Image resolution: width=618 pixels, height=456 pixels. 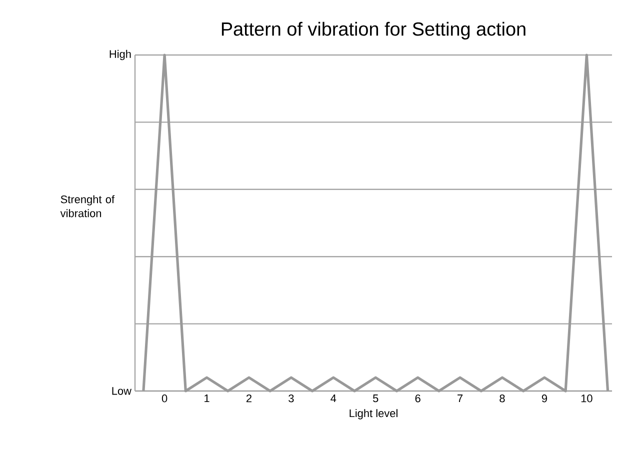 What do you see at coordinates (544, 398) in the screenshot?
I see `x-tick-label: 9` at bounding box center [544, 398].